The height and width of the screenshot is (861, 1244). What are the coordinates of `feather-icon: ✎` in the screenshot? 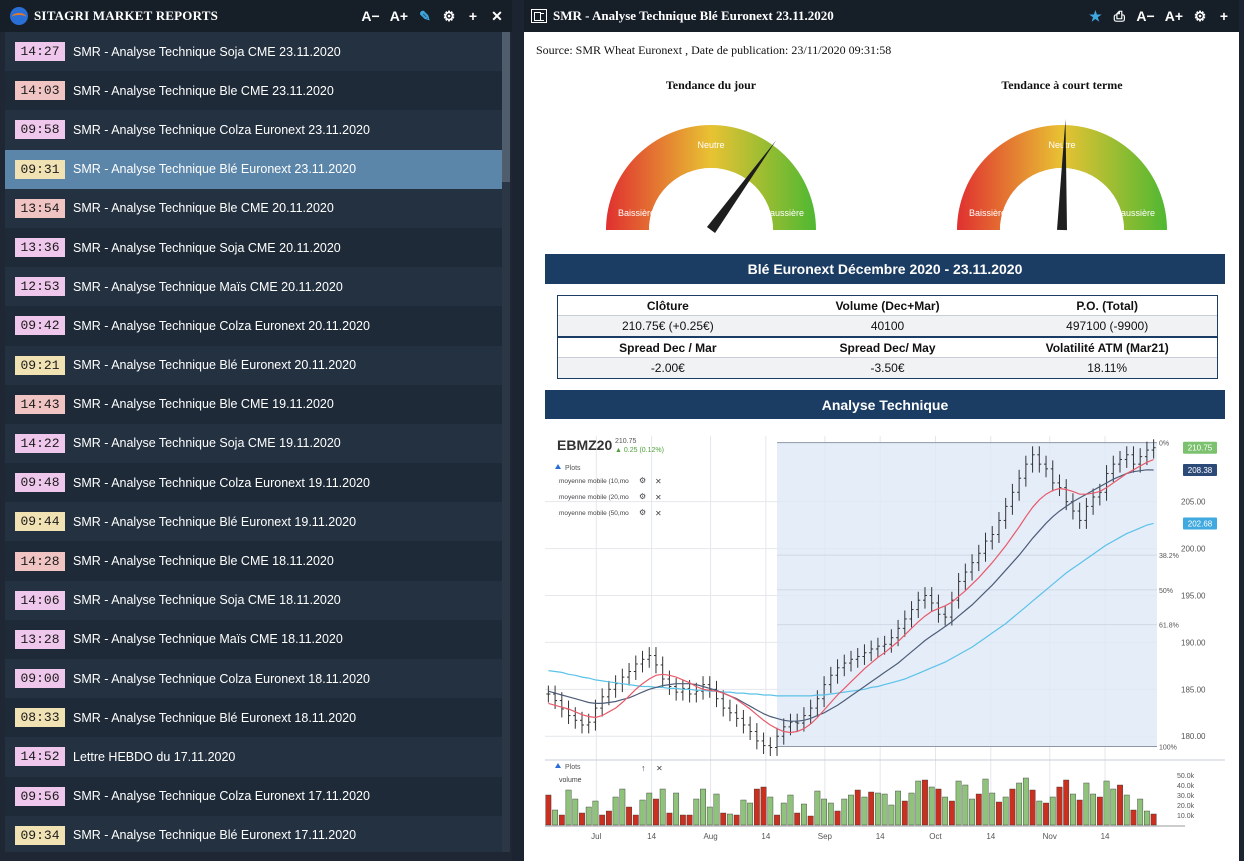 It's located at (425, 15).